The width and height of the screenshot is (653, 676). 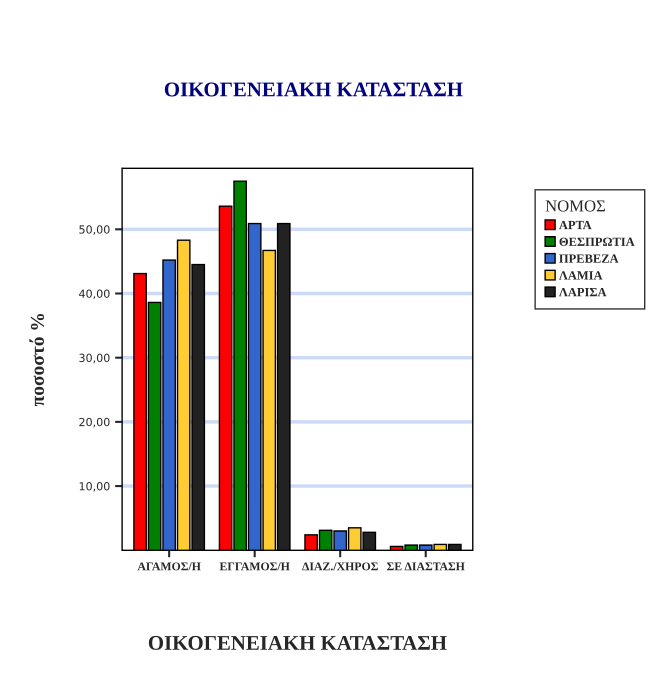 What do you see at coordinates (589, 258) in the screenshot?
I see `legend-label: ΠΡΕΒΕΖΑ` at bounding box center [589, 258].